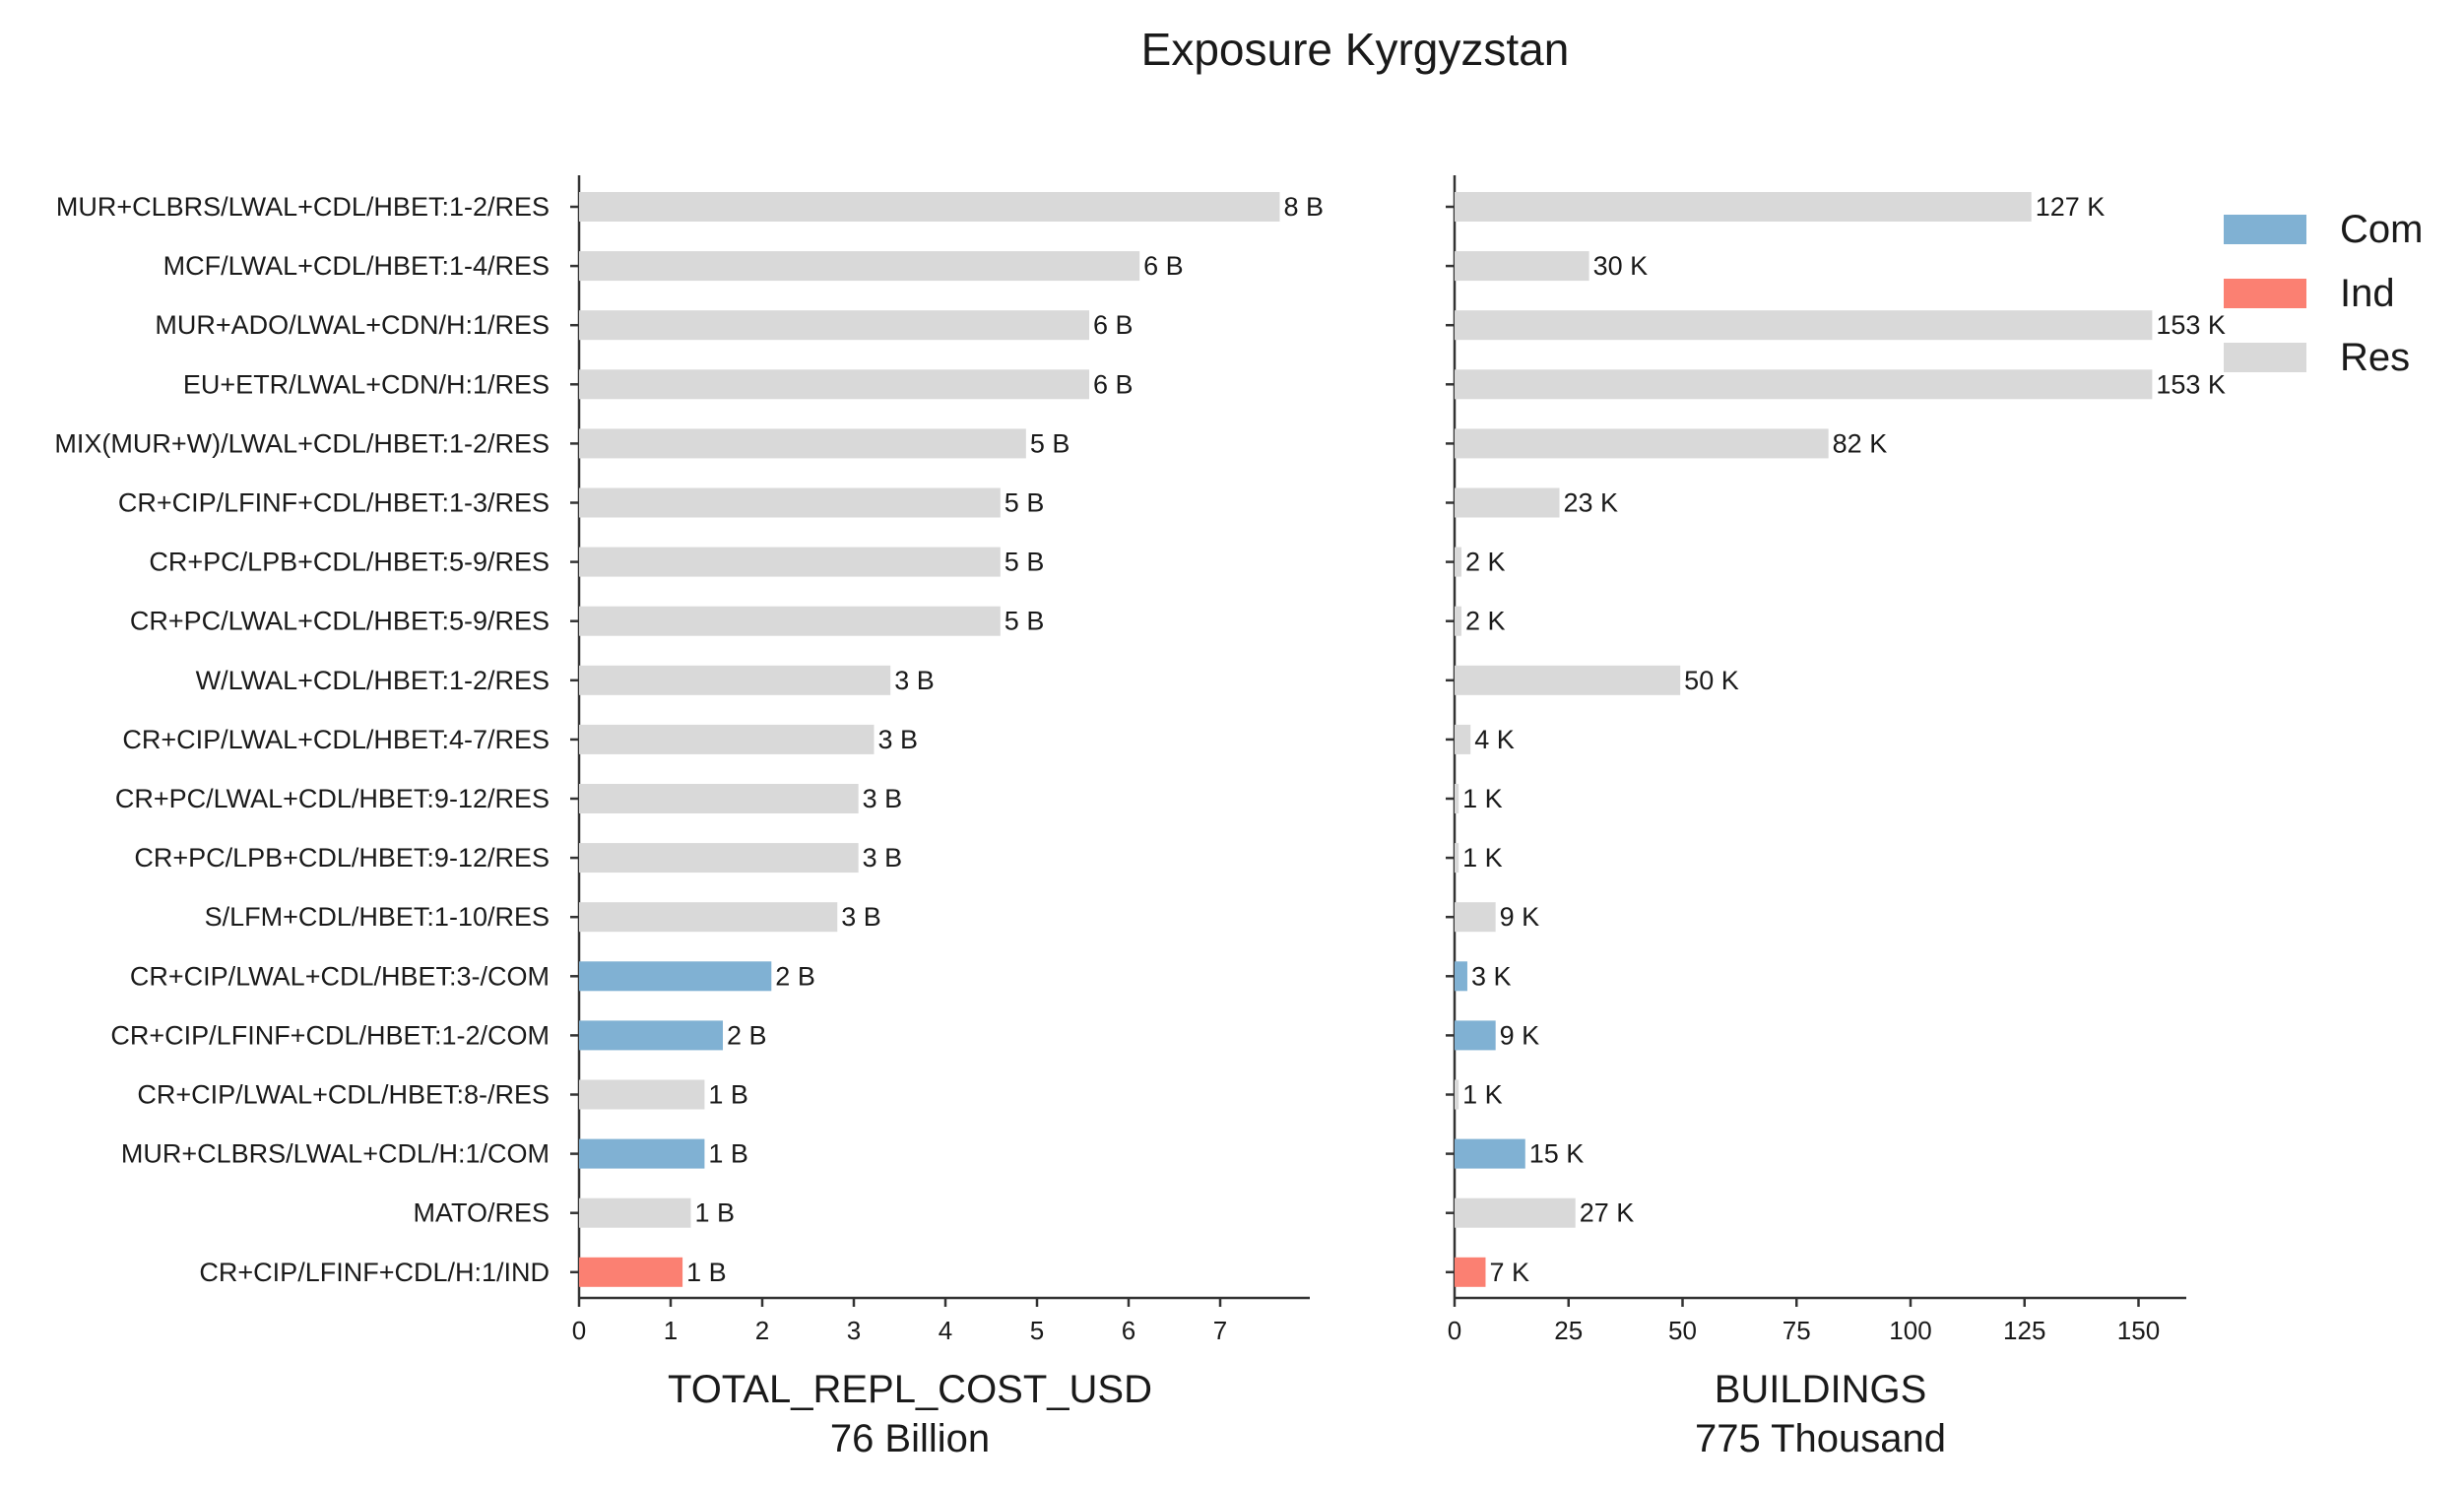  What do you see at coordinates (342, 858) in the screenshot?
I see `category-label: CR+PC/LPB+CDL/HBET:9-12/RES` at bounding box center [342, 858].